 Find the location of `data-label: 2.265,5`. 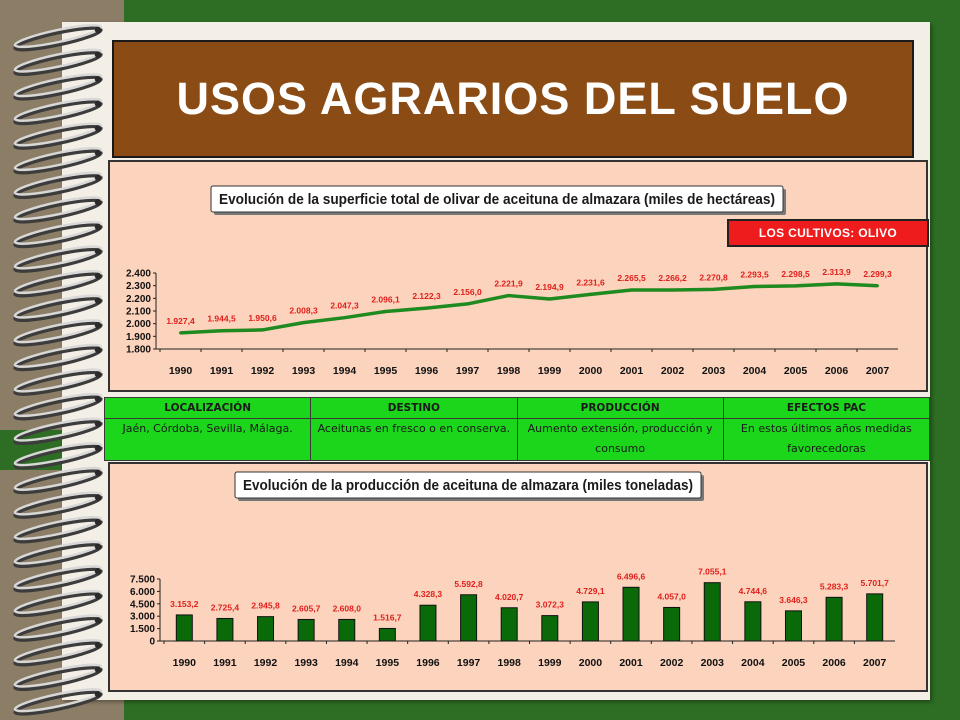

data-label: 2.265,5 is located at coordinates (631, 278).